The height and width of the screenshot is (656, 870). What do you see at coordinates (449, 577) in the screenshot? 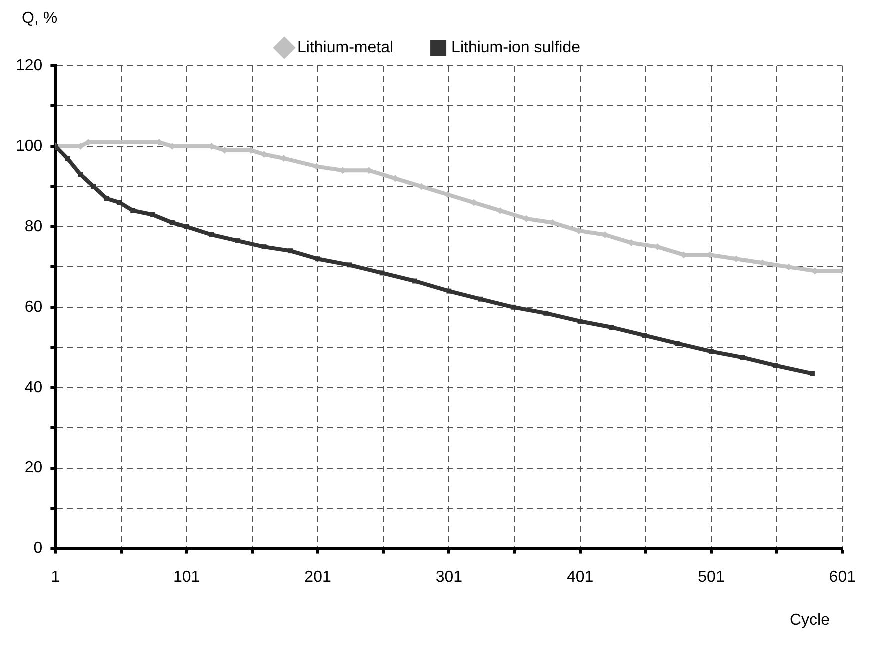
I see `x-tick-label: 301` at bounding box center [449, 577].